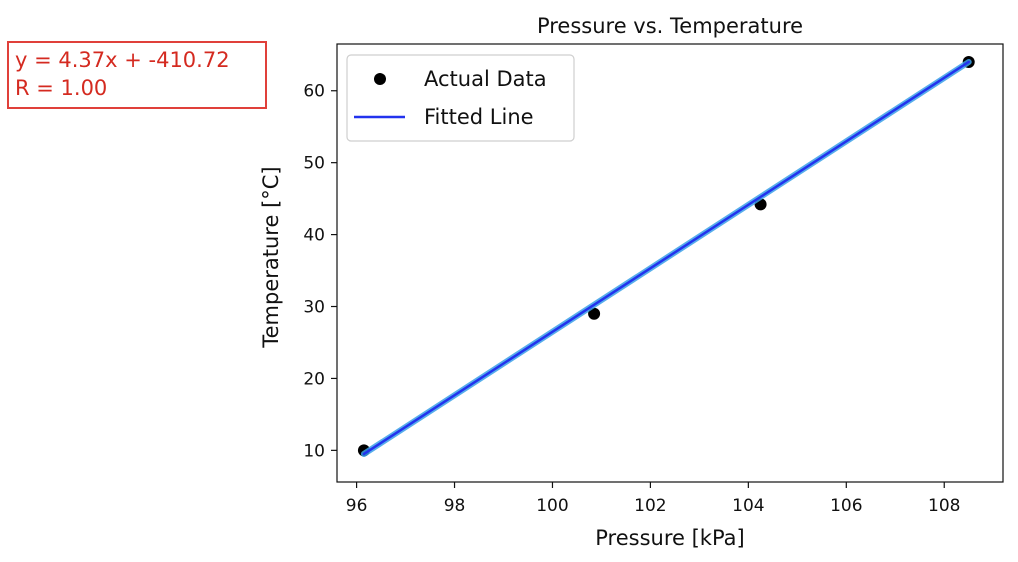 This screenshot has height=562, width=1018. Describe the element at coordinates (314, 164) in the screenshot. I see `y-tick-label: 50` at that location.